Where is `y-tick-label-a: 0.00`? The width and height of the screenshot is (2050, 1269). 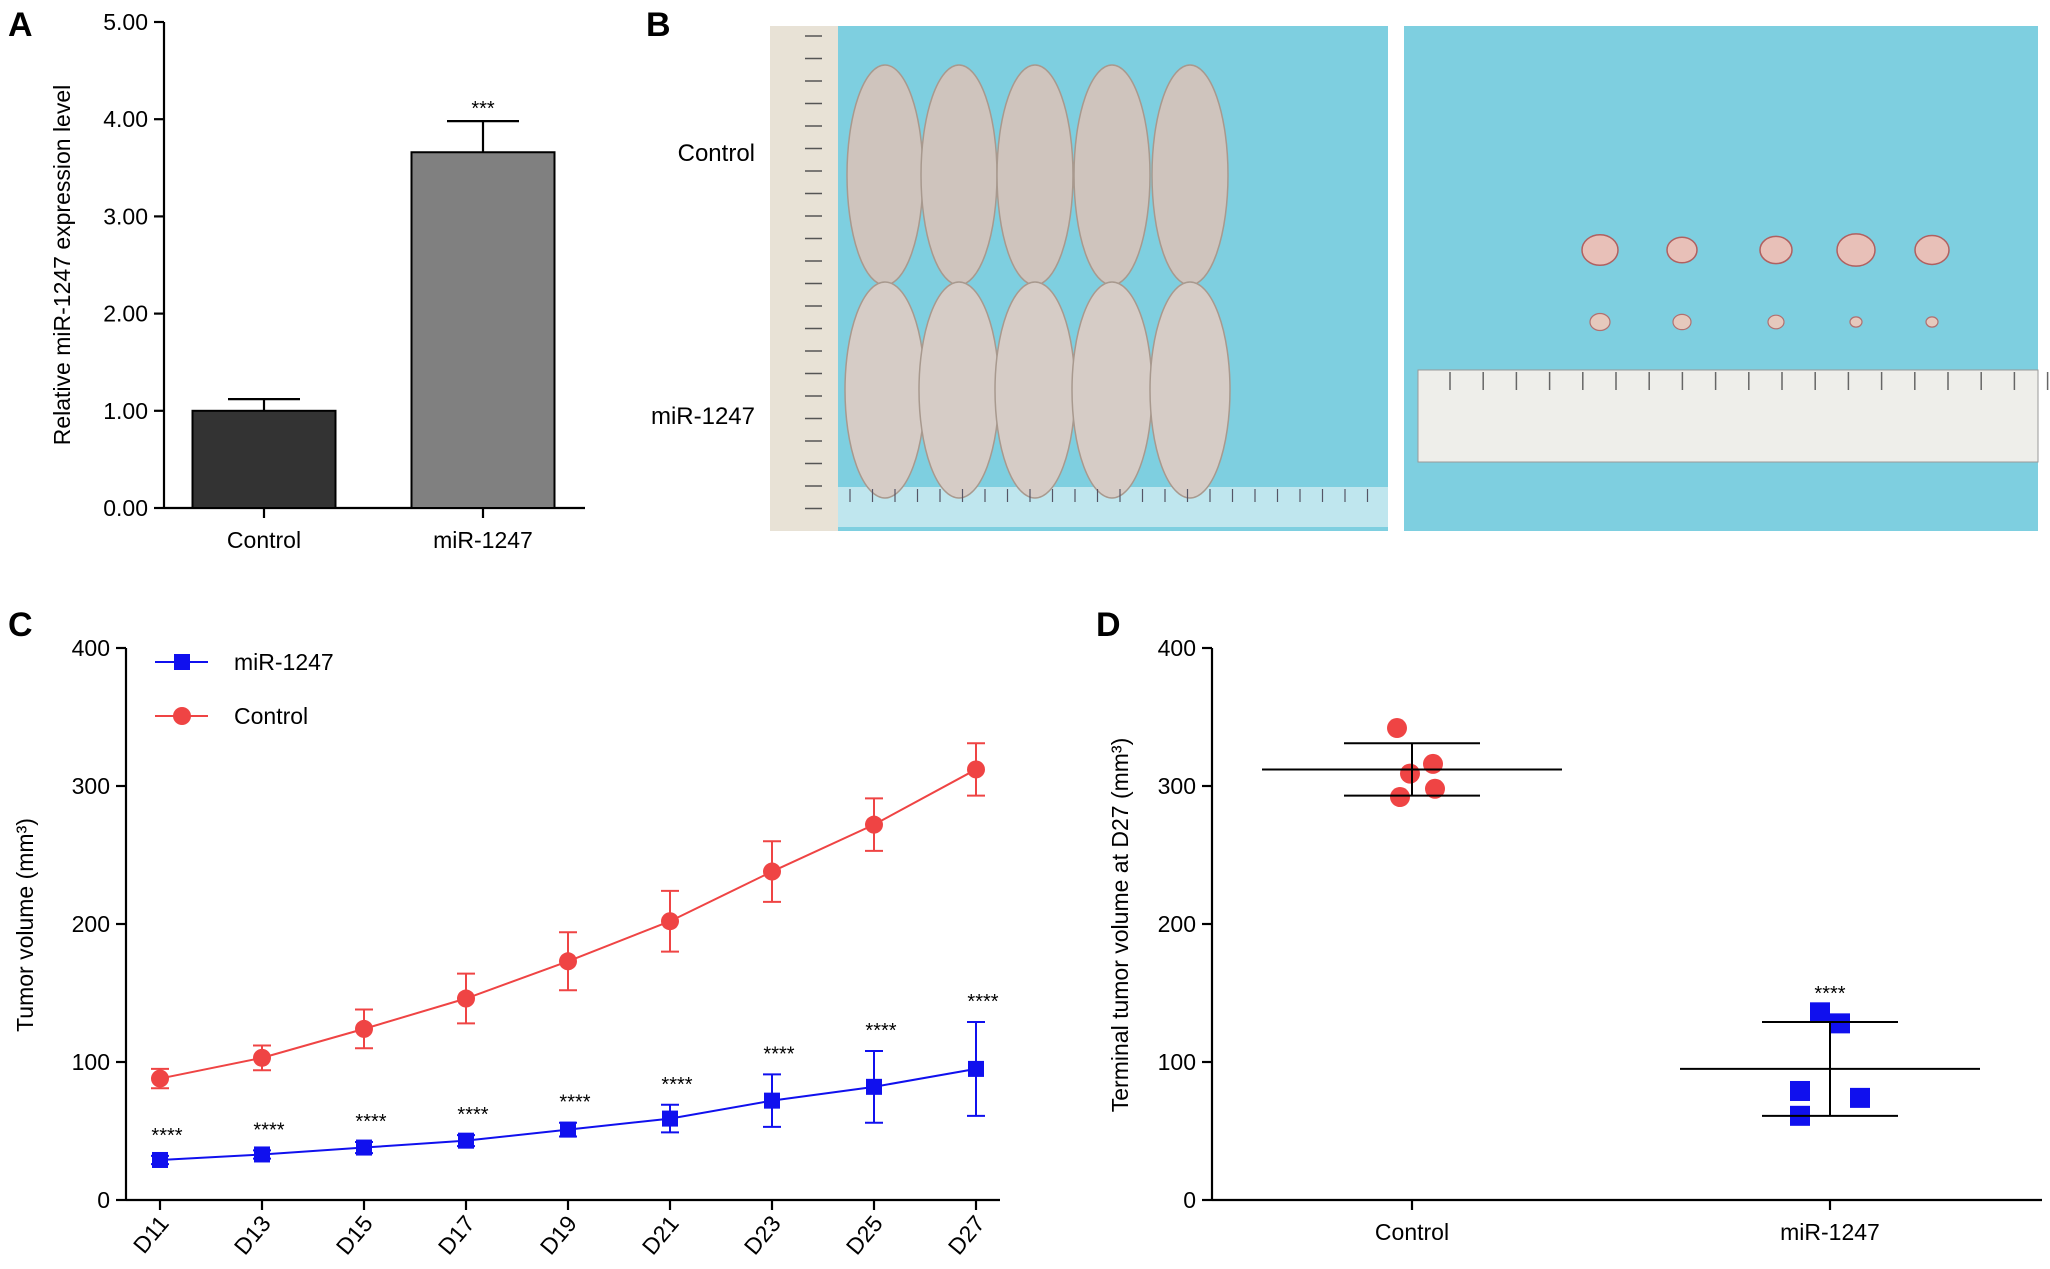 y-tick-label-a: 0.00 is located at coordinates (125, 508).